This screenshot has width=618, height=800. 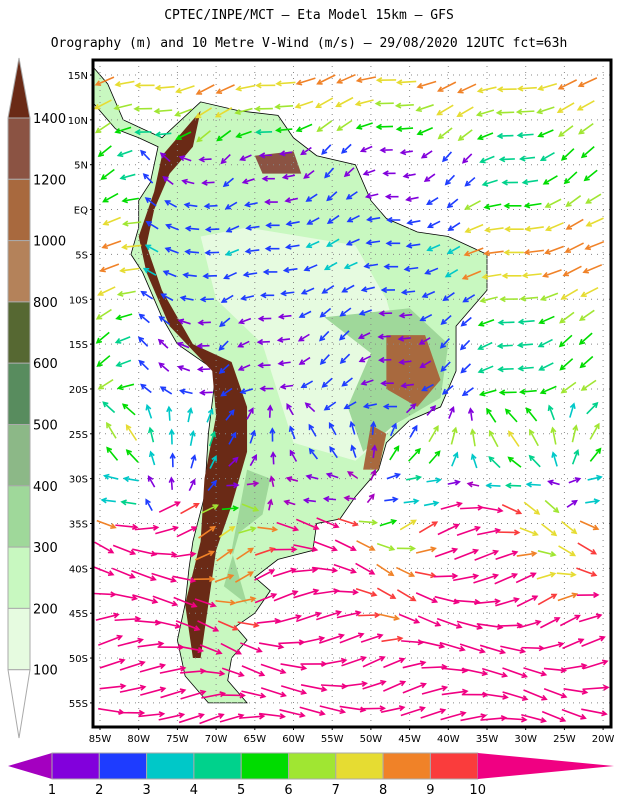 What do you see at coordinates (78, 704) in the screenshot?
I see `lat-tick-label: 55S` at bounding box center [78, 704].